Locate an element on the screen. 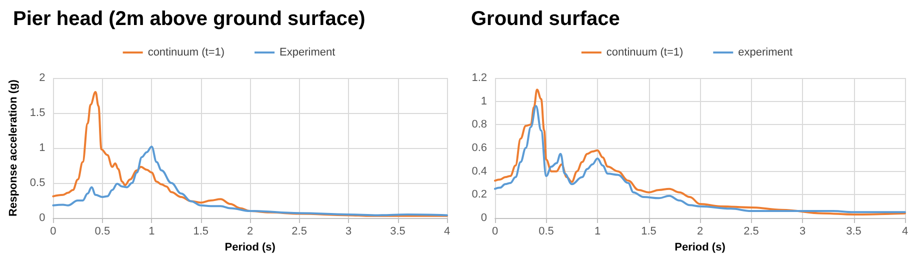 The height and width of the screenshot is (265, 916). y-tick-label: 1.5 is located at coordinates (38, 113).